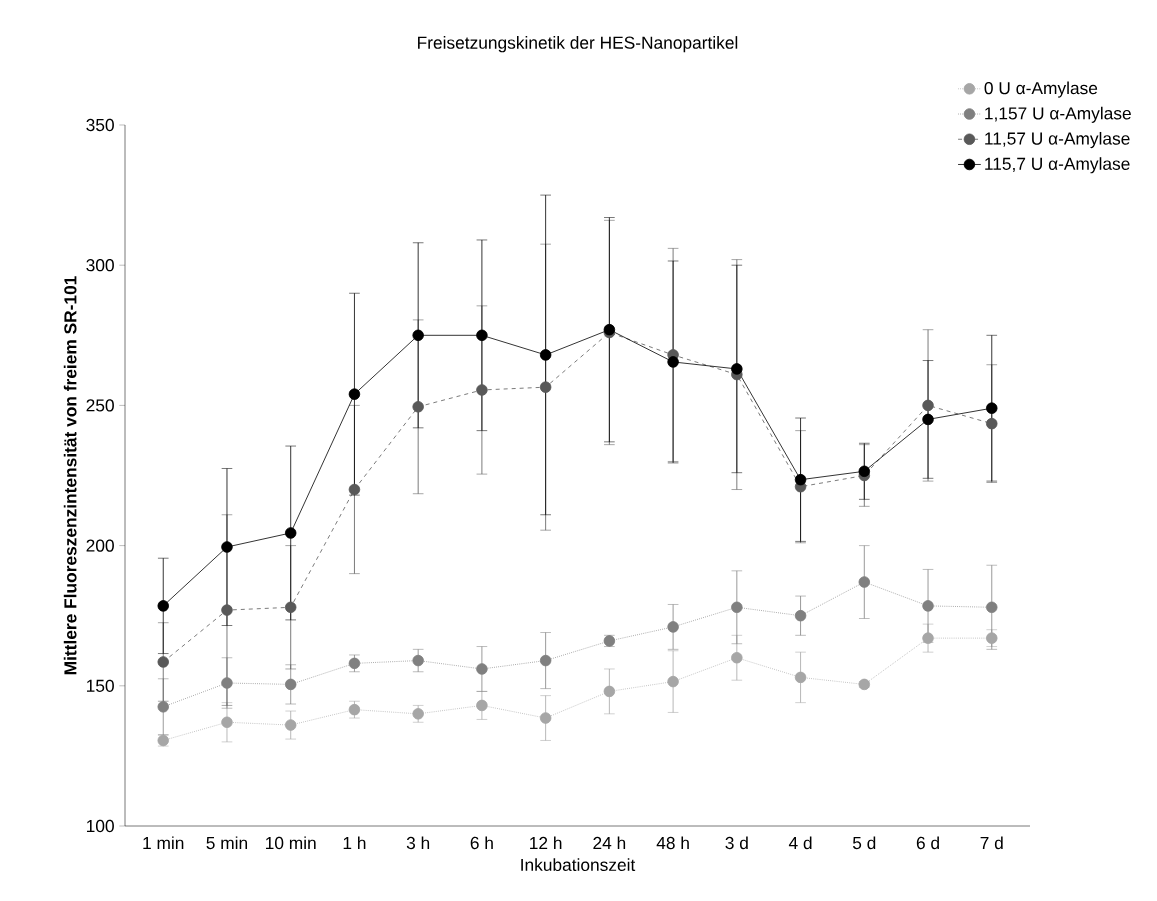 This screenshot has width=1157, height=901. I want to click on x-tick-label: 6 d, so click(927, 843).